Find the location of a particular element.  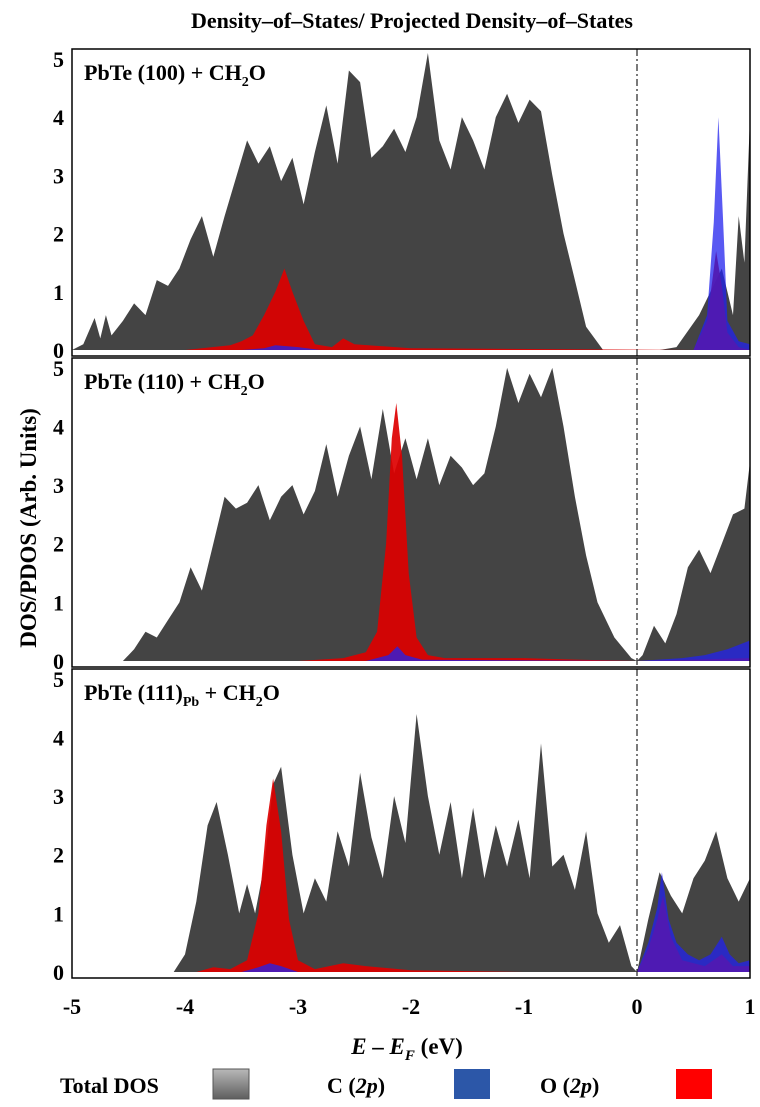

x-tick-label: -4 is located at coordinates (185, 1006).